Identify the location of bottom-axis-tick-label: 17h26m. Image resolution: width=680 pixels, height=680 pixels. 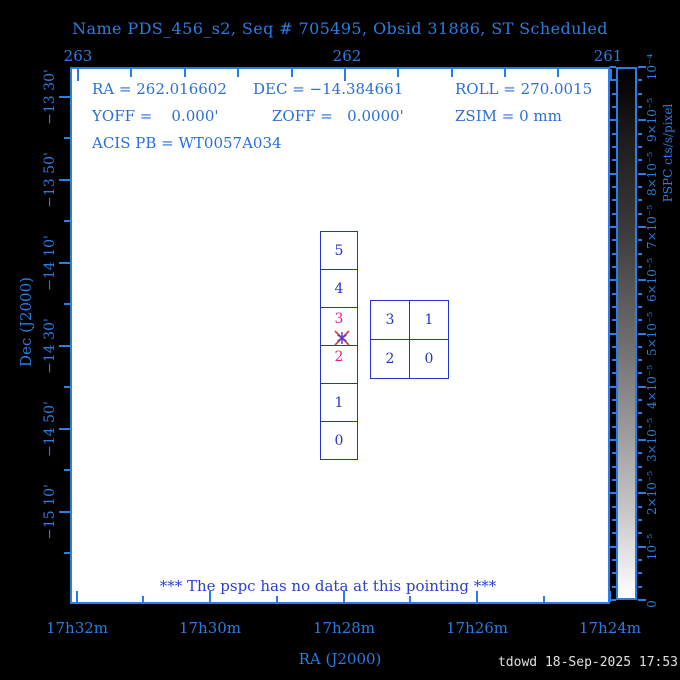
(477, 628).